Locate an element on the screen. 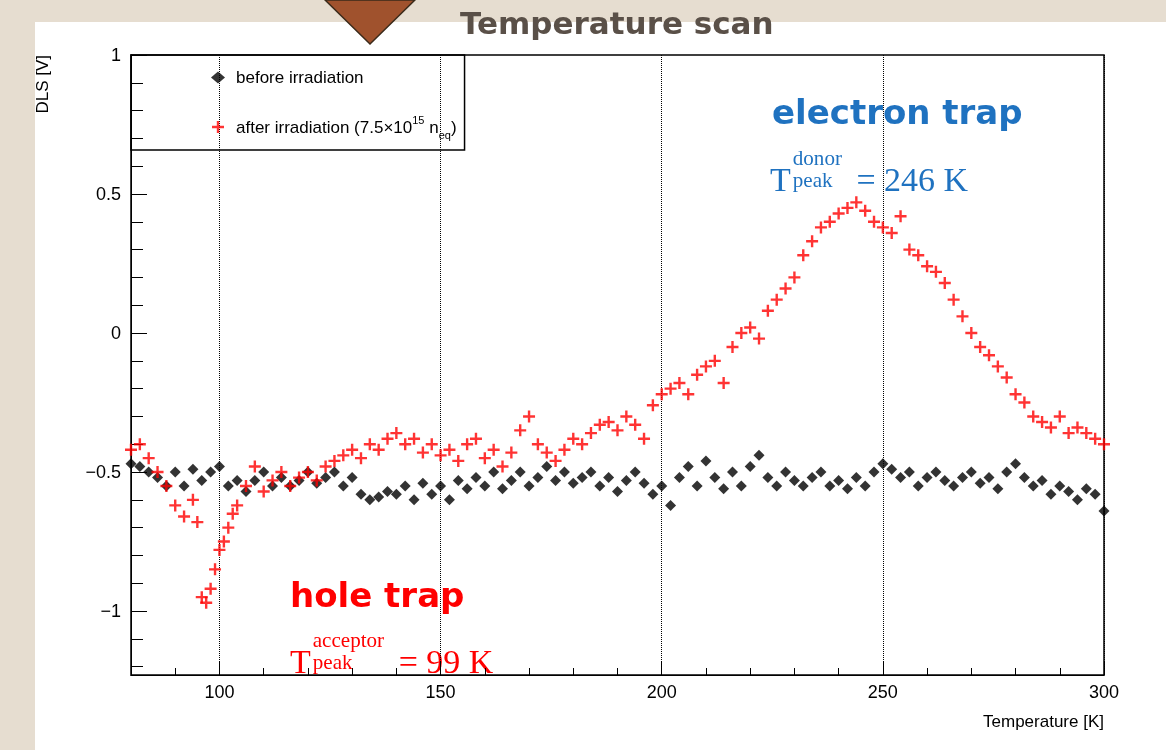 Image resolution: width=1166 pixels, height=750 pixels. chart-title: Temperature scan is located at coordinates (617, 22).